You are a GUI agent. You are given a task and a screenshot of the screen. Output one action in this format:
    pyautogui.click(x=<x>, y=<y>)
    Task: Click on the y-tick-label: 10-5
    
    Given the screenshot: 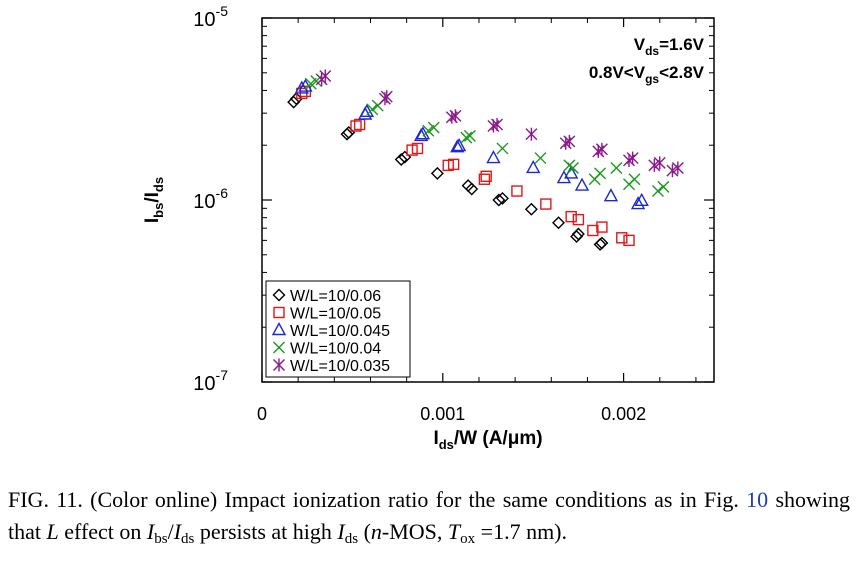 What is the action you would take?
    pyautogui.click(x=210, y=17)
    